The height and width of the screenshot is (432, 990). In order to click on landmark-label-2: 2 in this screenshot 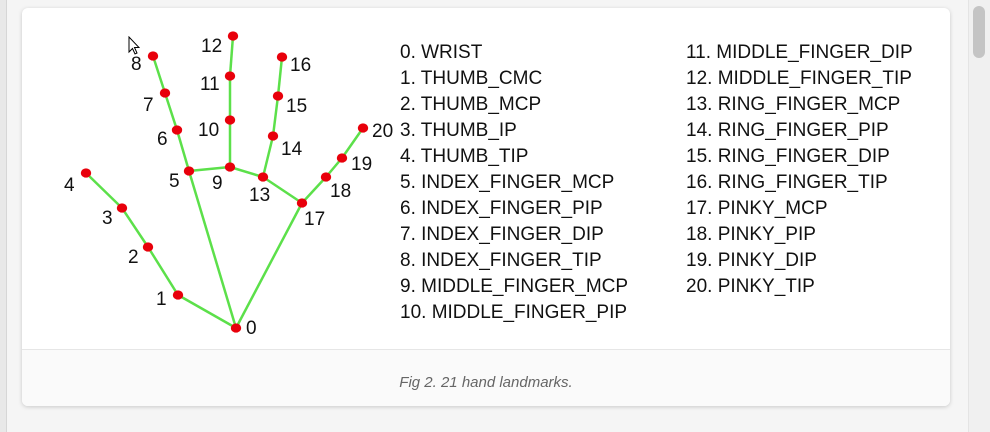, I will do `click(133, 257)`.